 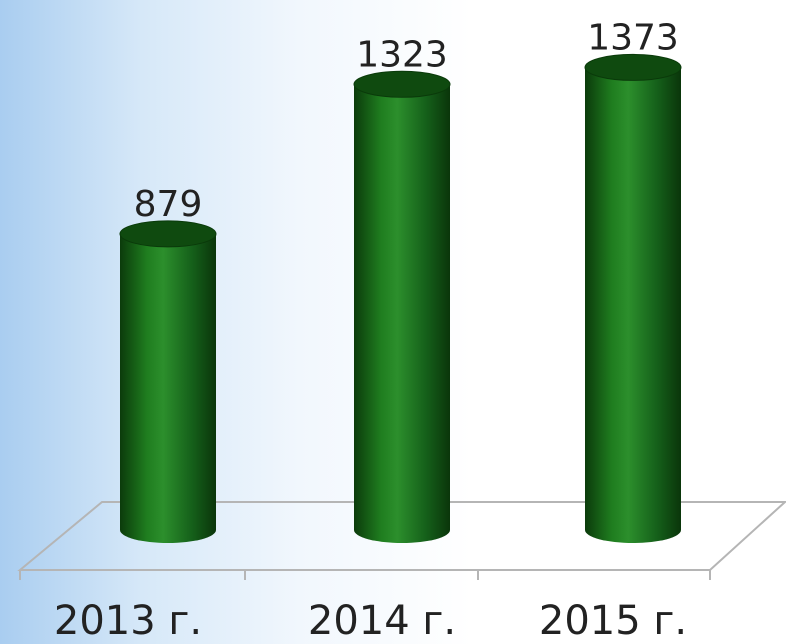 What do you see at coordinates (402, 54) in the screenshot?
I see `data-label: 1323` at bounding box center [402, 54].